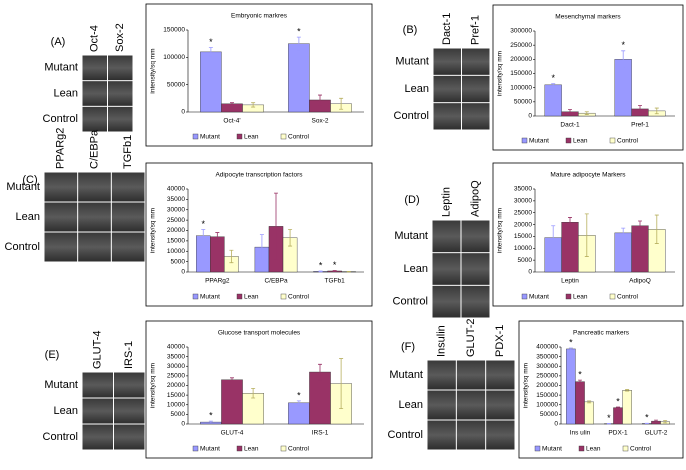  What do you see at coordinates (98, 349) in the screenshot?
I see `gel-lane-label: GLUT-4` at bounding box center [98, 349].